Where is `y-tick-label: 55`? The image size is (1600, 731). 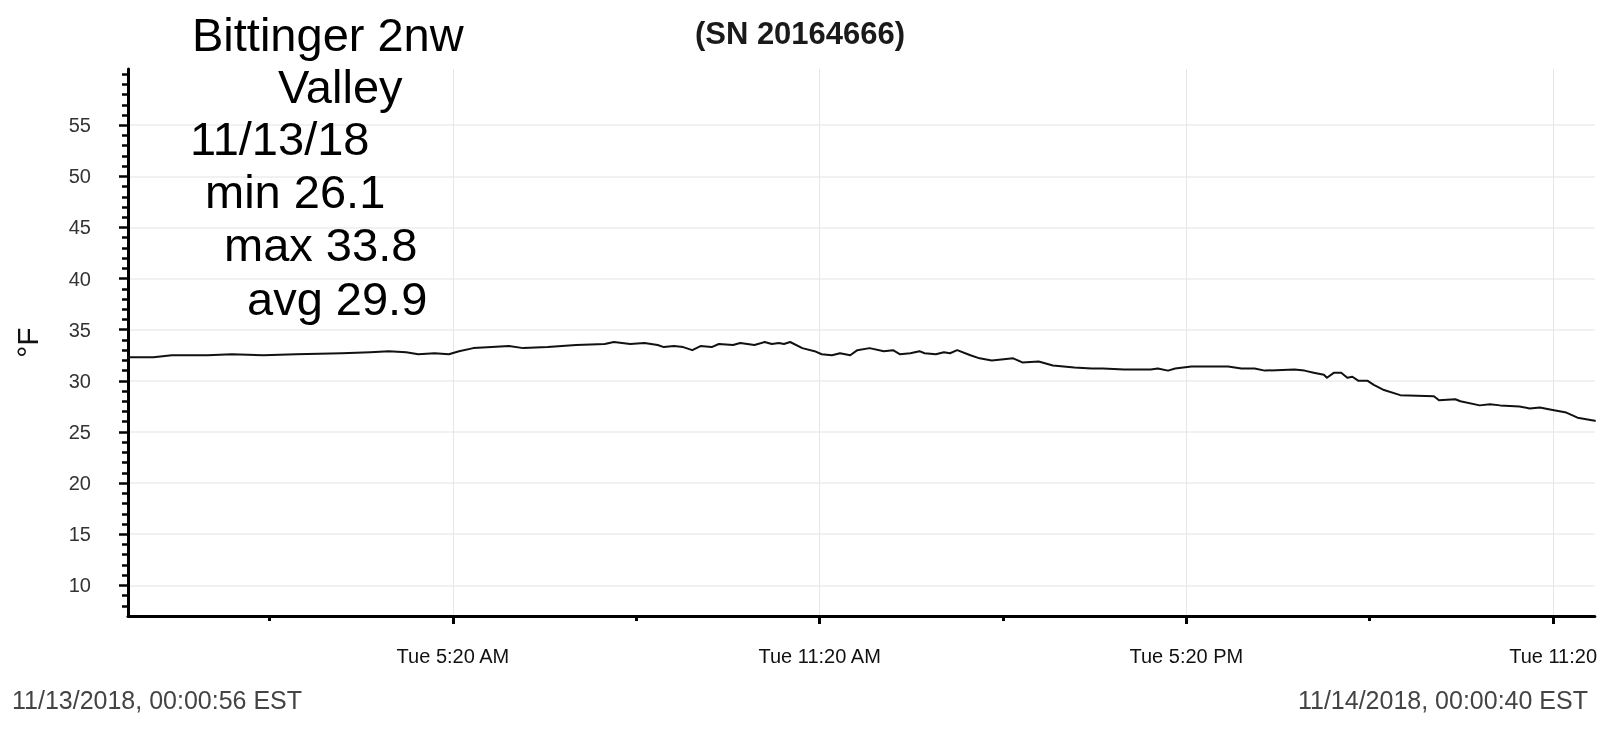 y-tick-label: 55 is located at coordinates (79, 125).